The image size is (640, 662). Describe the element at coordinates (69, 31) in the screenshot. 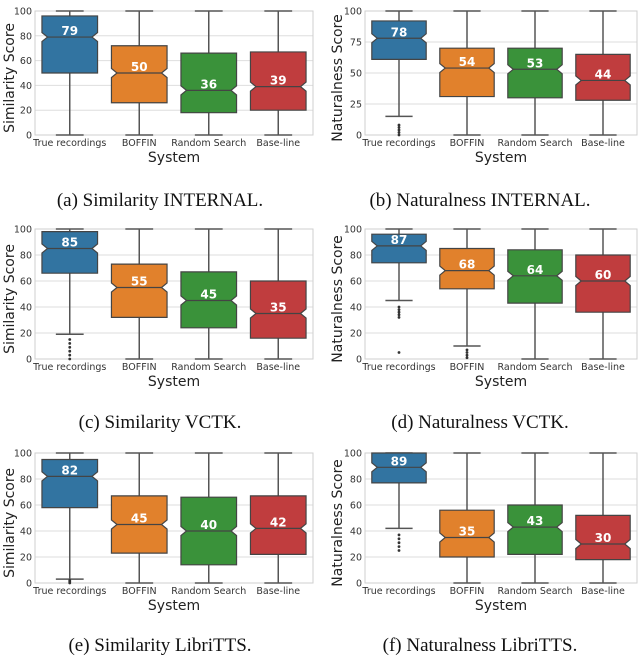

I see `median-label: 79` at that location.